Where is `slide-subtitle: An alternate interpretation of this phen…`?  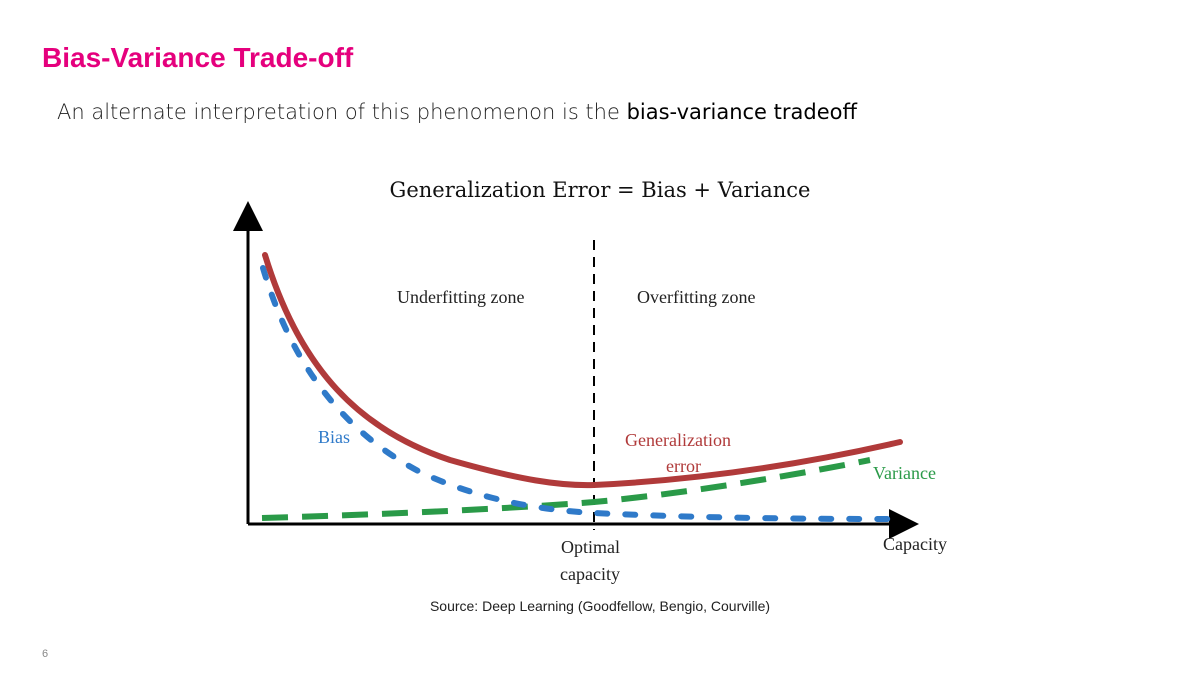
slide-subtitle: An alternate interpretation of this phen… is located at coordinates (457, 112).